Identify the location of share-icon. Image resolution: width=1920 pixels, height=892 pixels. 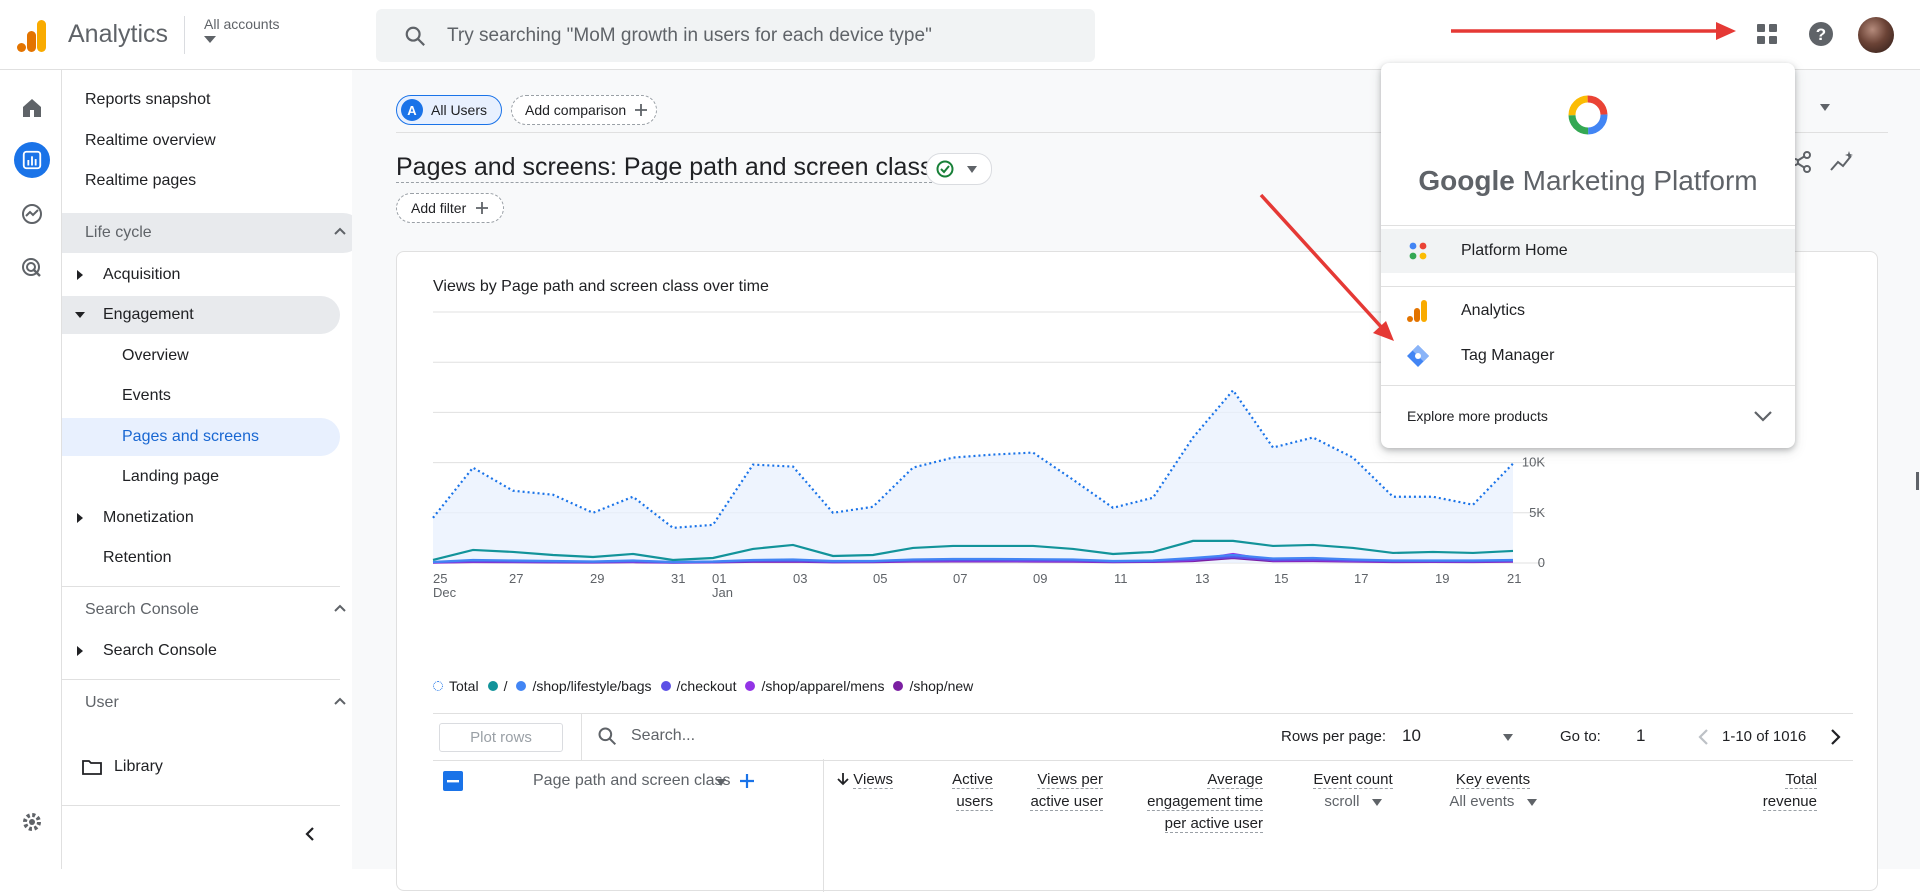
(1801, 162).